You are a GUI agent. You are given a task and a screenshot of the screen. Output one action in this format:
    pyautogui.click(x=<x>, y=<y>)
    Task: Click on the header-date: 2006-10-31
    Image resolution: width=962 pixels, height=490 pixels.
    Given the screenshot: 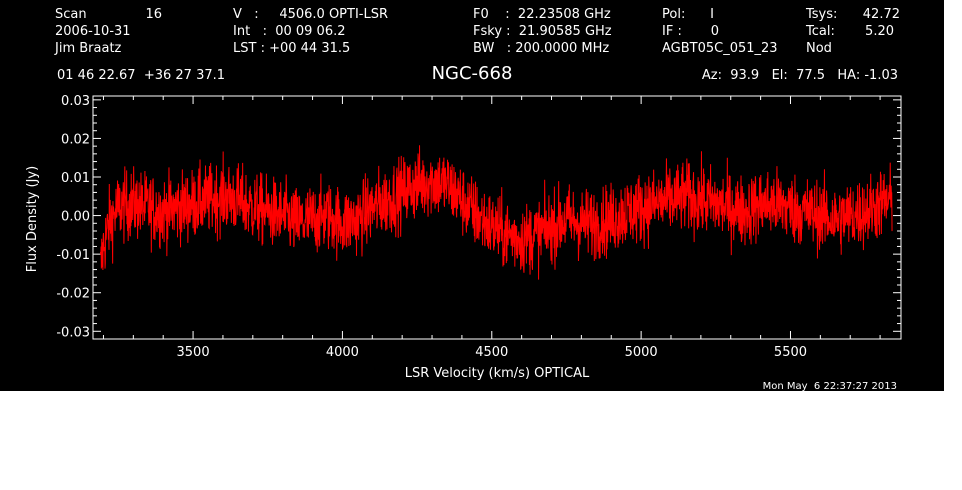 What is the action you would take?
    pyautogui.click(x=93, y=31)
    